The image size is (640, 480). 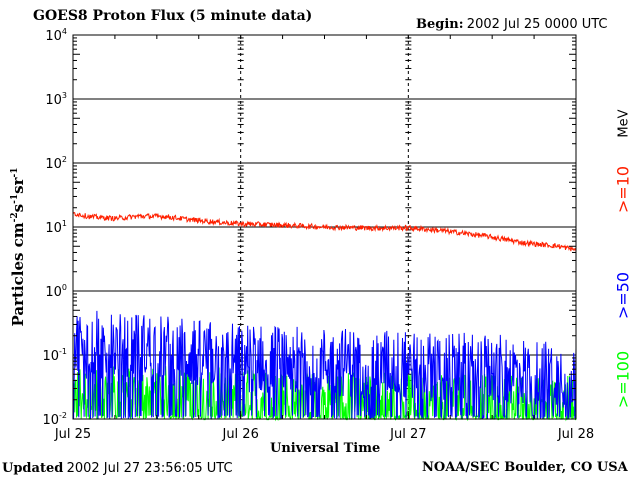 What do you see at coordinates (56, 35) in the screenshot?
I see `y-tick-label: 10⁴` at bounding box center [56, 35].